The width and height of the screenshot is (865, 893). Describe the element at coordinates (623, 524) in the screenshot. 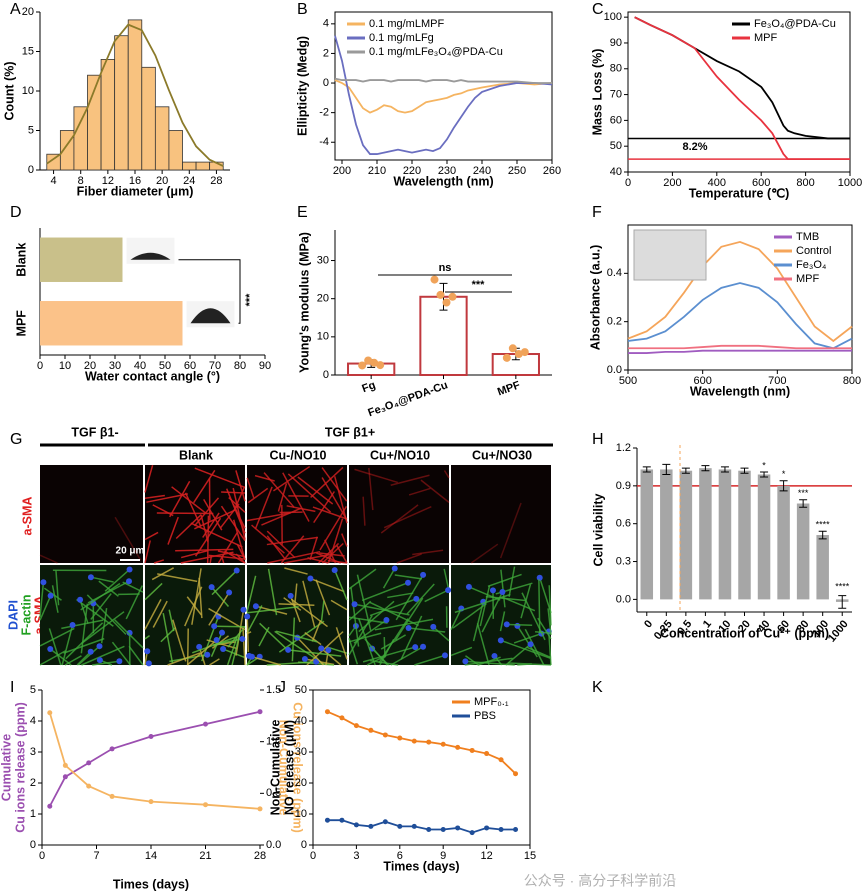

I see `y-tick-label: 0.6` at that location.